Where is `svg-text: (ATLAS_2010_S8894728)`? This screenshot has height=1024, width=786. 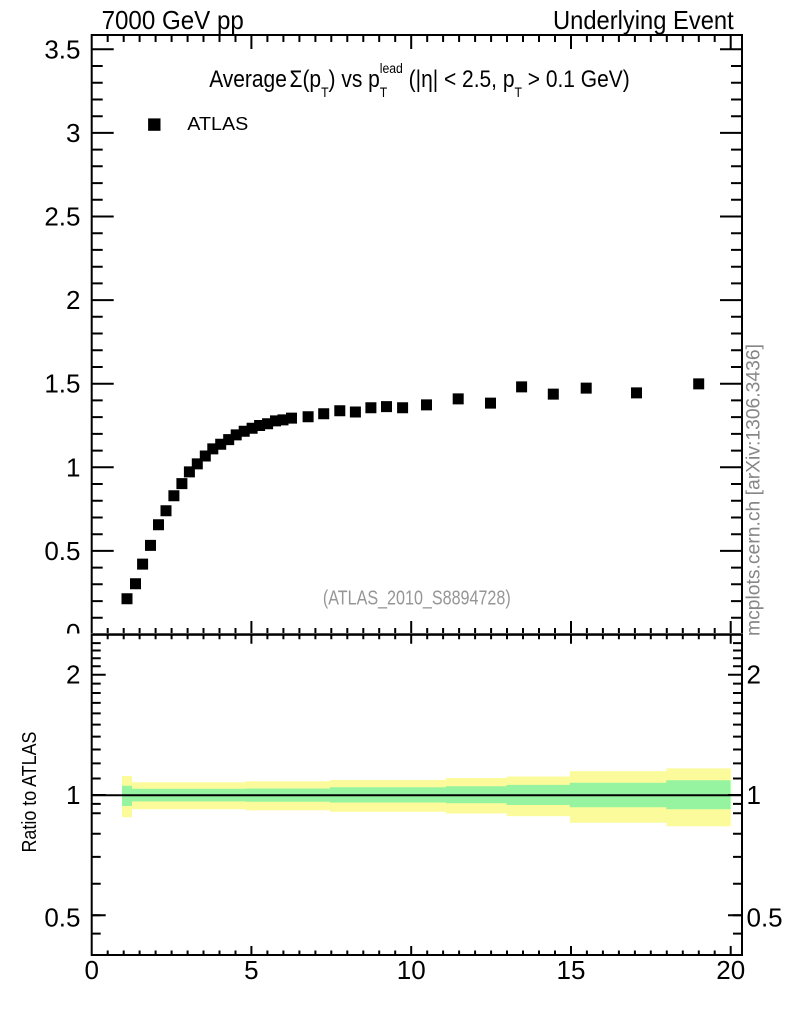 svg-text: (ATLAS_2010_S8894728) is located at coordinates (417, 599).